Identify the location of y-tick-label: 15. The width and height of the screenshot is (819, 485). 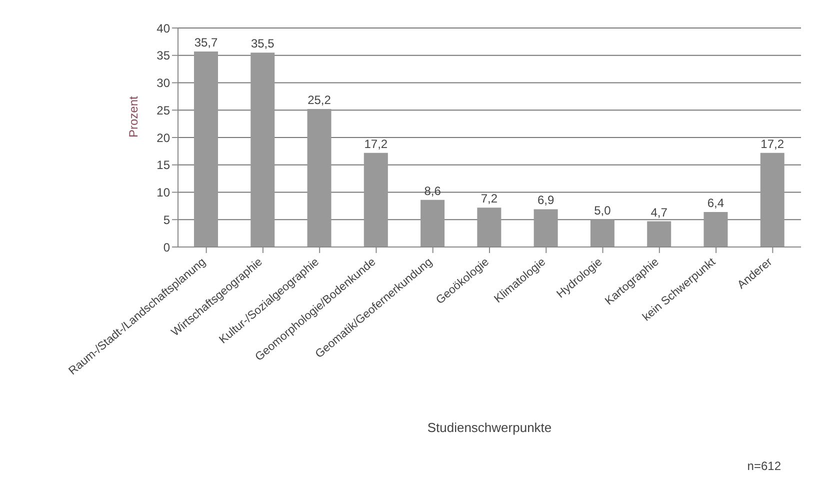
(163, 165).